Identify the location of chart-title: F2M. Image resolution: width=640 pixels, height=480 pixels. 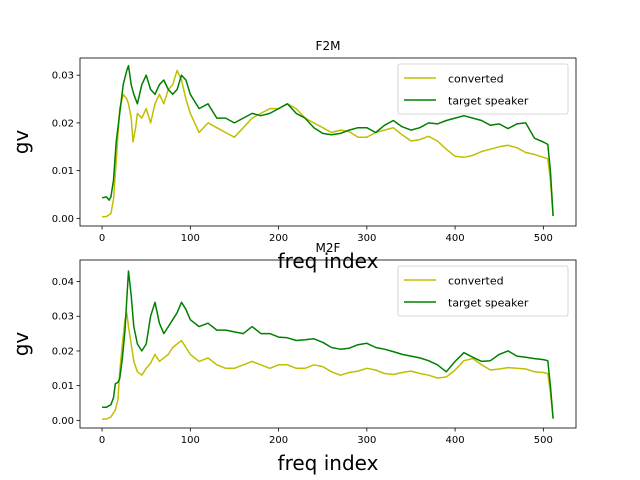
(328, 46).